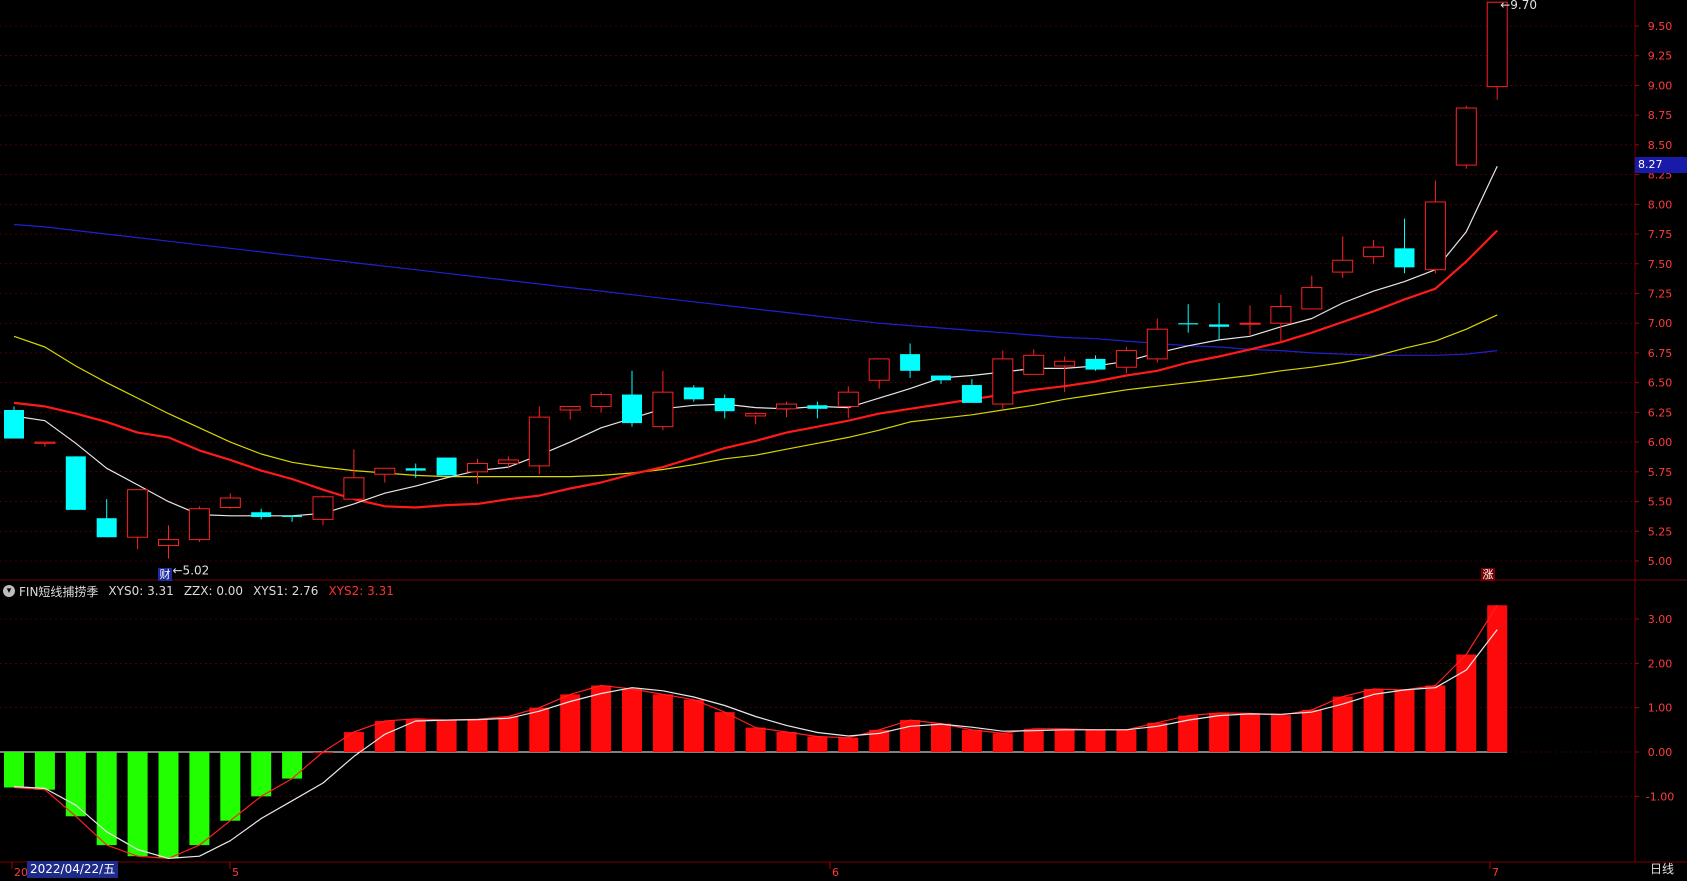 This screenshot has width=1687, height=881. Describe the element at coordinates (141, 591) in the screenshot. I see `xys0-value: XYS0: 3.31` at that location.